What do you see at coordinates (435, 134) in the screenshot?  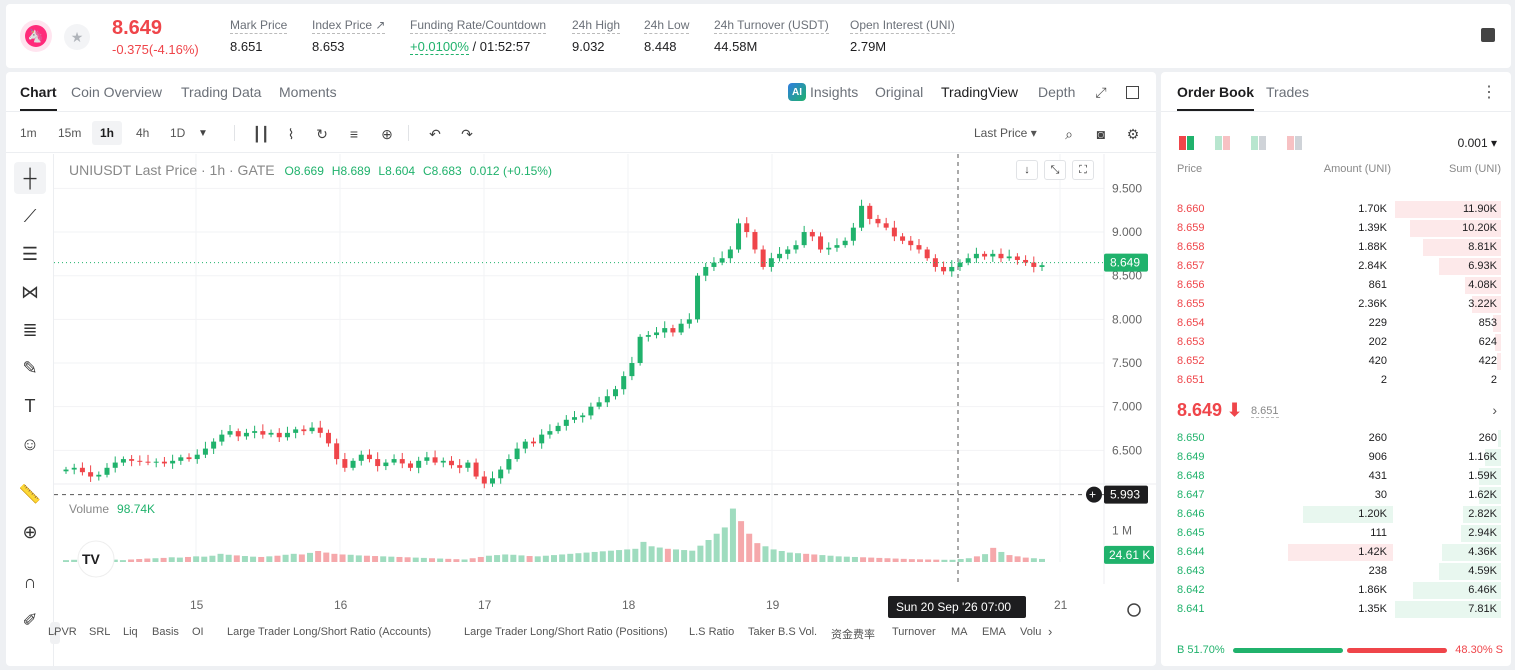 I see `undo-icon: ↶` at bounding box center [435, 134].